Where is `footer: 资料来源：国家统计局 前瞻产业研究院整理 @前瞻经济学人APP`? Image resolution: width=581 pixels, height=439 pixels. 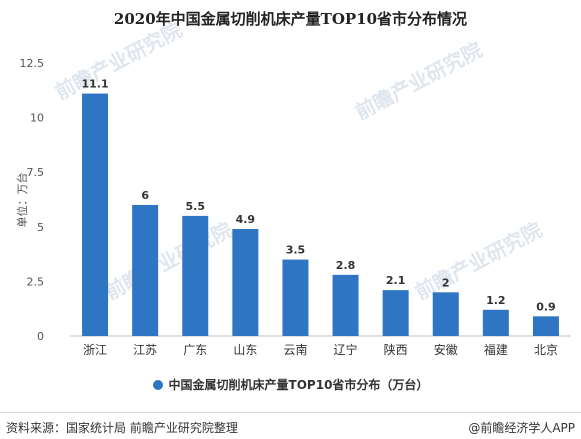
footer: 资料来源：国家统计局 前瞻产业研究院整理 @前瞻经济学人APP is located at coordinates (290, 425).